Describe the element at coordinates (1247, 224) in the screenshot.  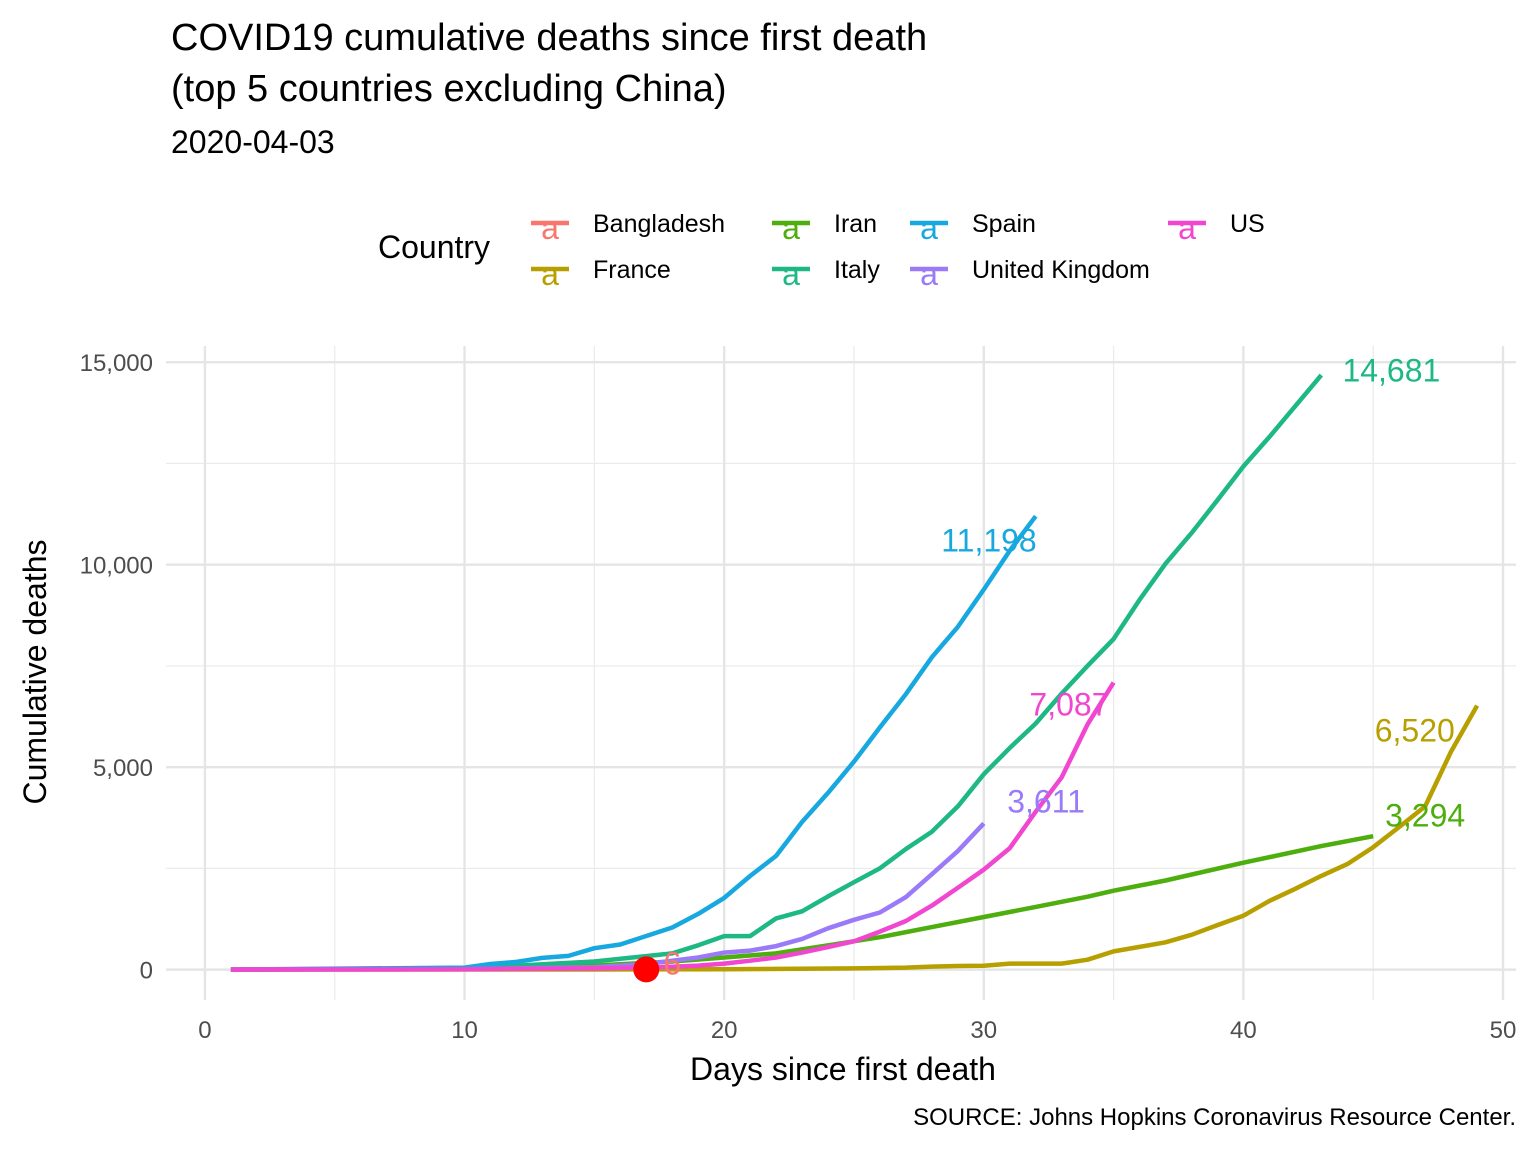
I see `legend-label: US` at that location.